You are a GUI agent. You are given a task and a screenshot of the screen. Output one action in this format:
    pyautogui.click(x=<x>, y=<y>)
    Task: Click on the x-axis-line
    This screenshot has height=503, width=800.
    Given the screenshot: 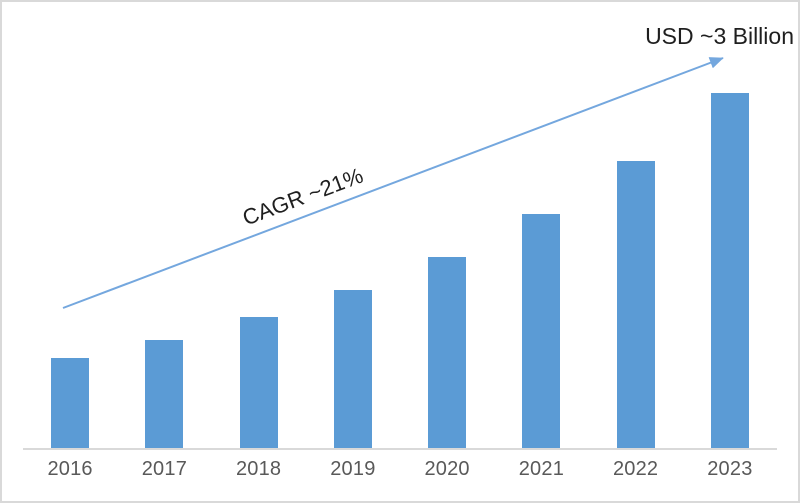 What is the action you would take?
    pyautogui.click(x=400, y=449)
    